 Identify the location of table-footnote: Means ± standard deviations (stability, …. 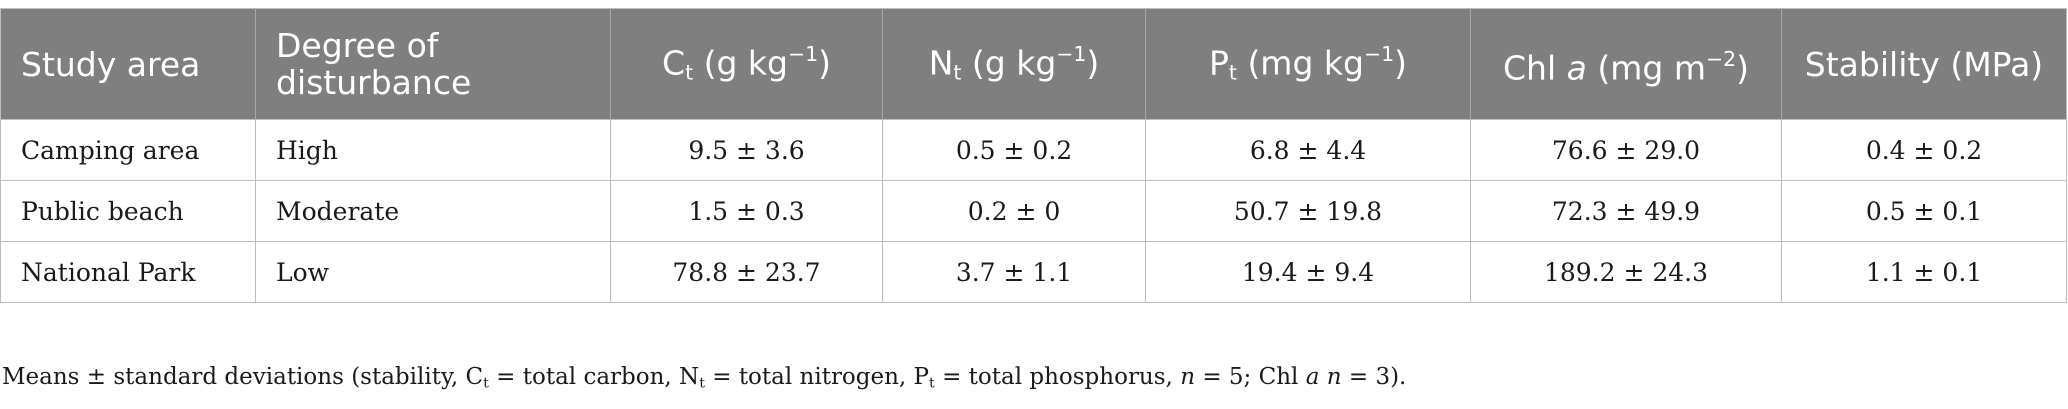
(704, 378).